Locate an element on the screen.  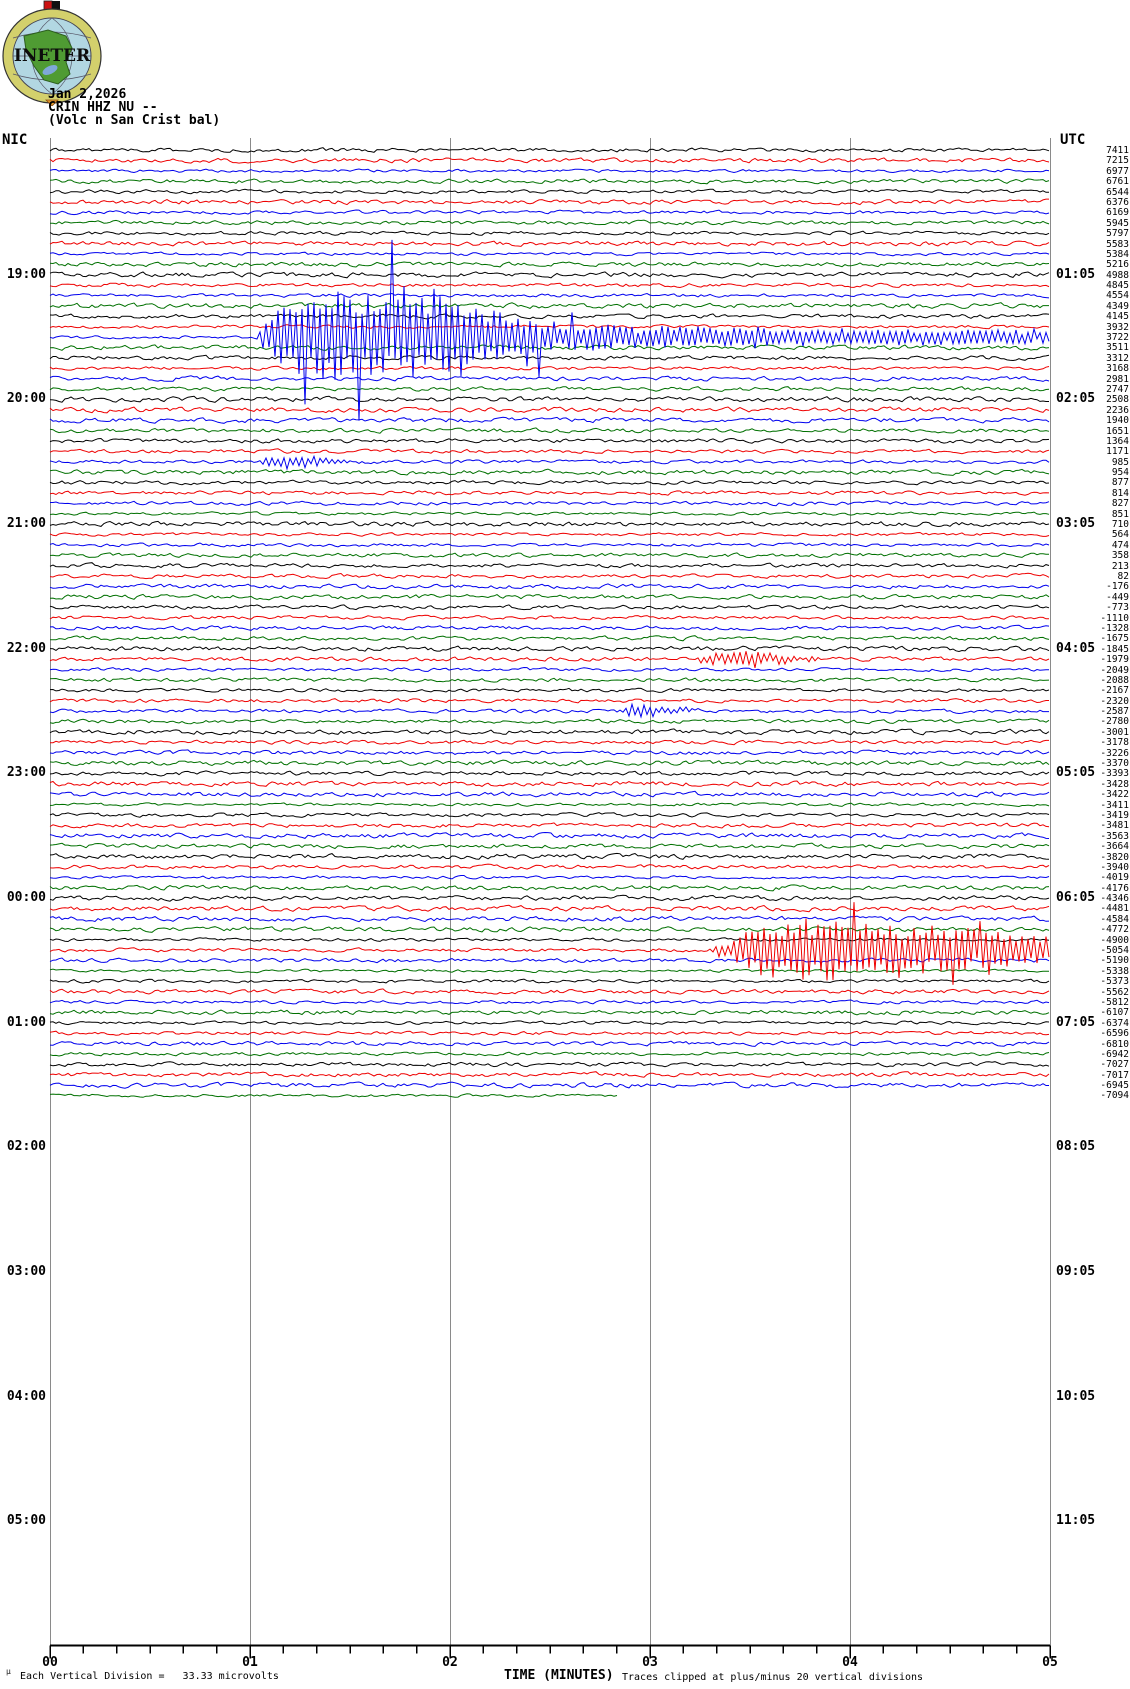
trace-offset-value: 3932 is located at coordinates (1117, 327).